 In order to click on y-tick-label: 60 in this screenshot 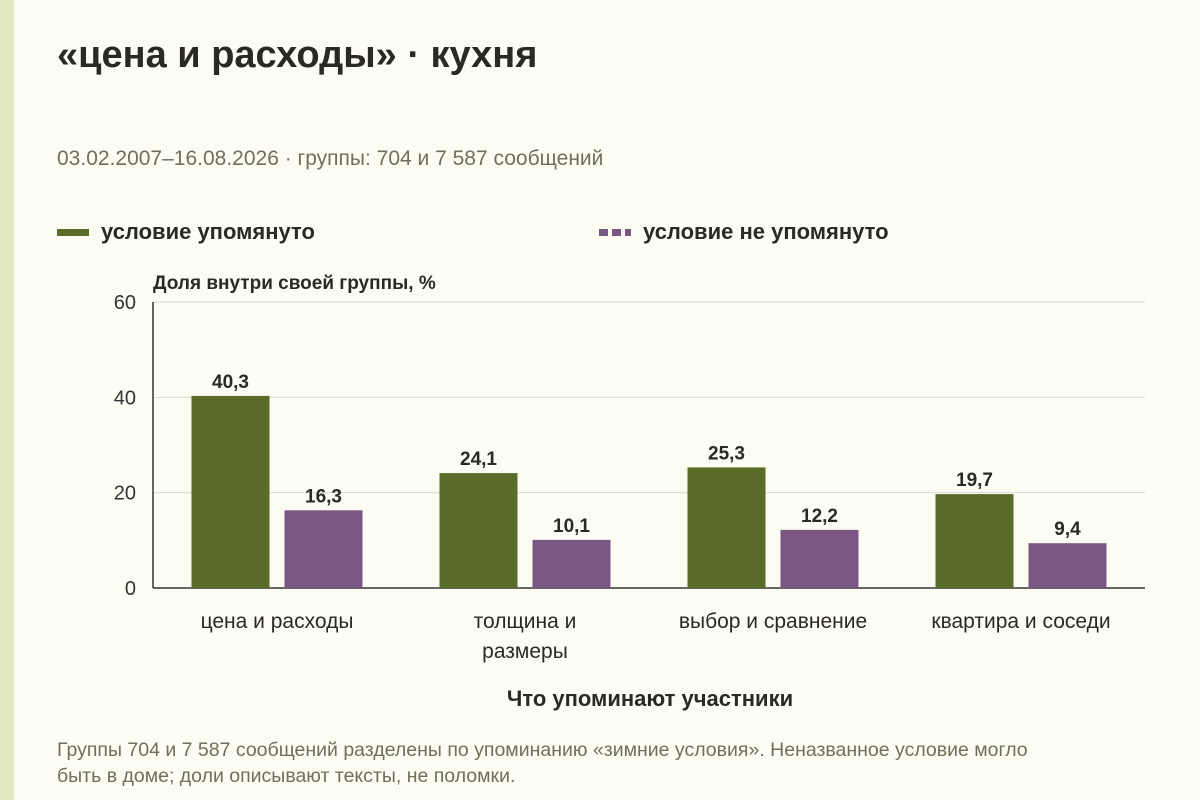, I will do `click(125, 303)`.